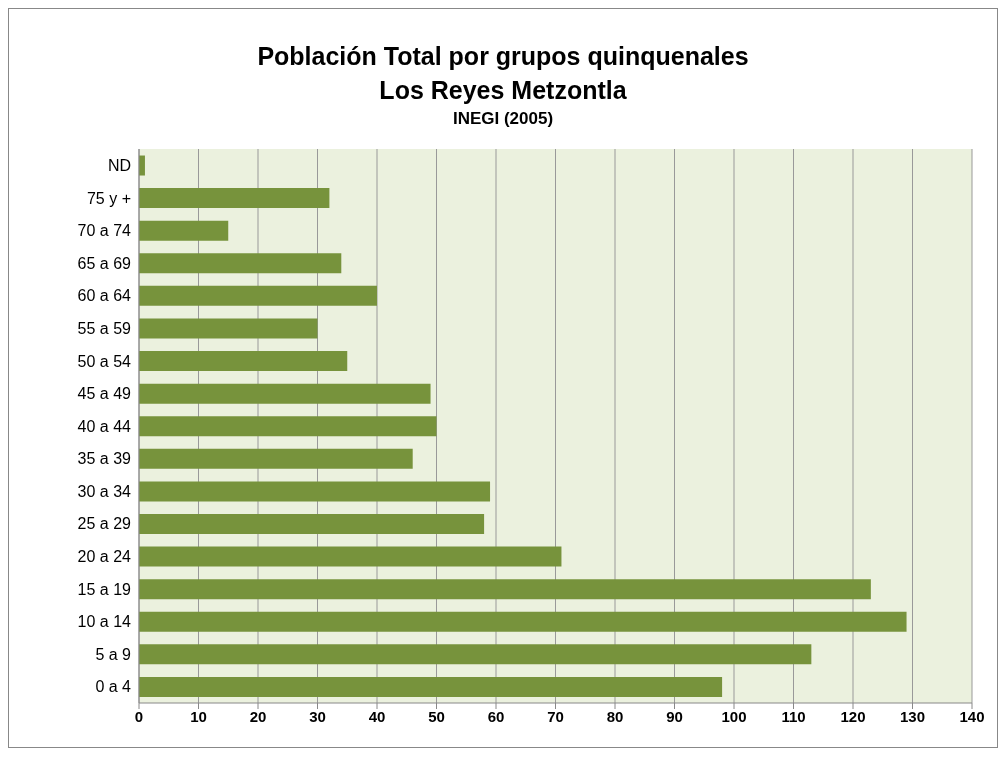  Describe the element at coordinates (113, 687) in the screenshot. I see `y-tick-label: 0 a 4` at that location.